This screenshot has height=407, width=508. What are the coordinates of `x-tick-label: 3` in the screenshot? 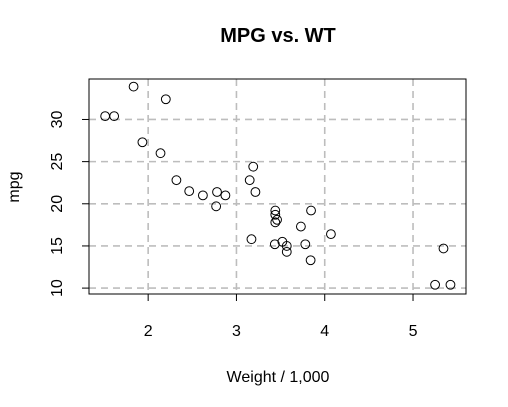 It's located at (236, 331).